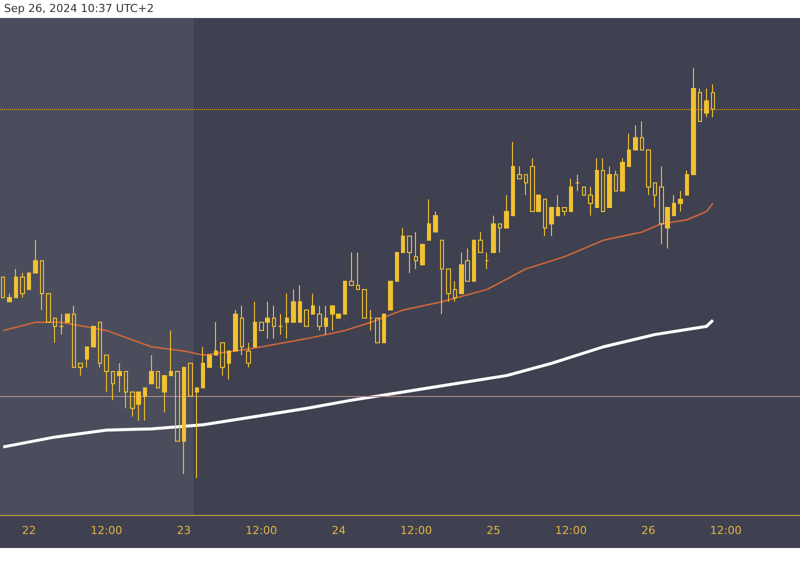 The width and height of the screenshot is (800, 566). I want to click on x-tick-label: 25, so click(493, 530).